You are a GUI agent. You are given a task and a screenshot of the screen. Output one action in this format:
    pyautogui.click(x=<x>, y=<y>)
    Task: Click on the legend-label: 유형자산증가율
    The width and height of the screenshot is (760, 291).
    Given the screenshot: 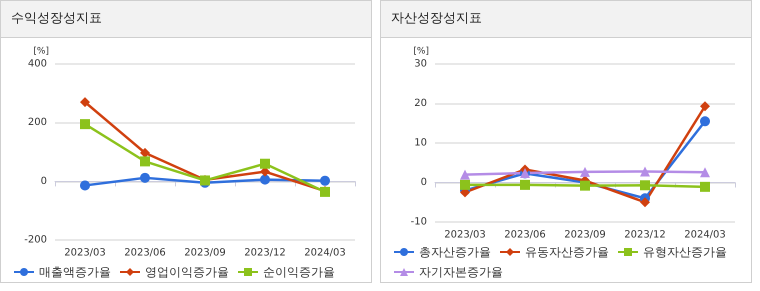 What is the action you would take?
    pyautogui.click(x=685, y=252)
    